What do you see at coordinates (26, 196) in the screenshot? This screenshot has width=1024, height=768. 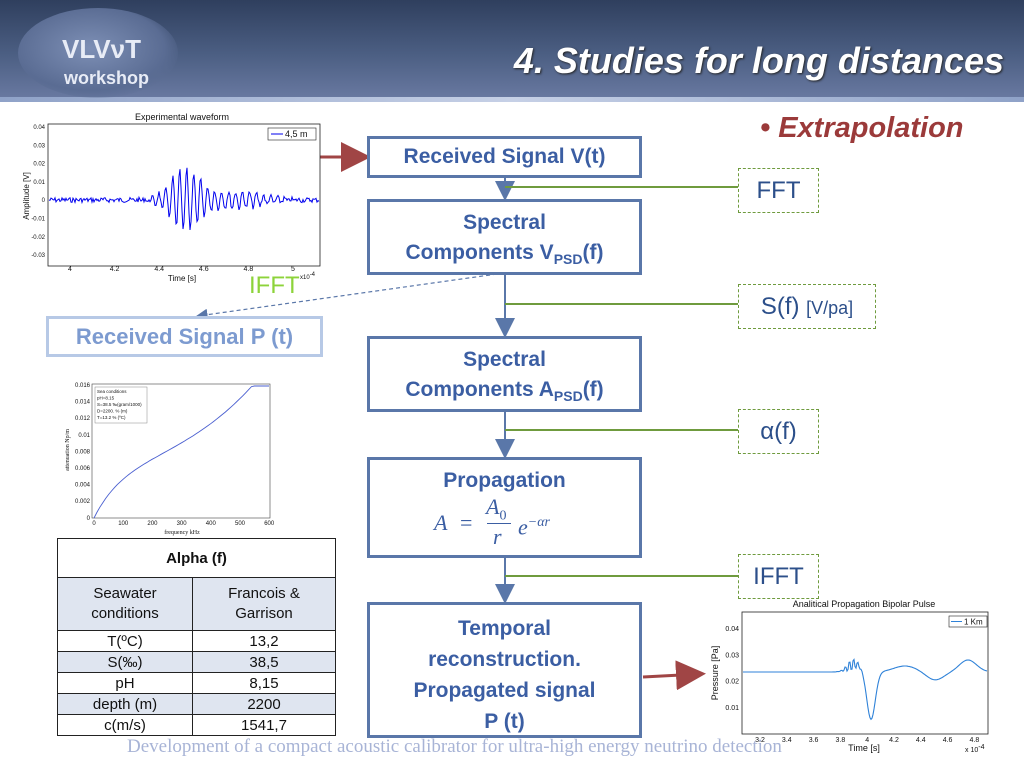 I see `waveform-ylabel: Amplitude [V]` at bounding box center [26, 196].